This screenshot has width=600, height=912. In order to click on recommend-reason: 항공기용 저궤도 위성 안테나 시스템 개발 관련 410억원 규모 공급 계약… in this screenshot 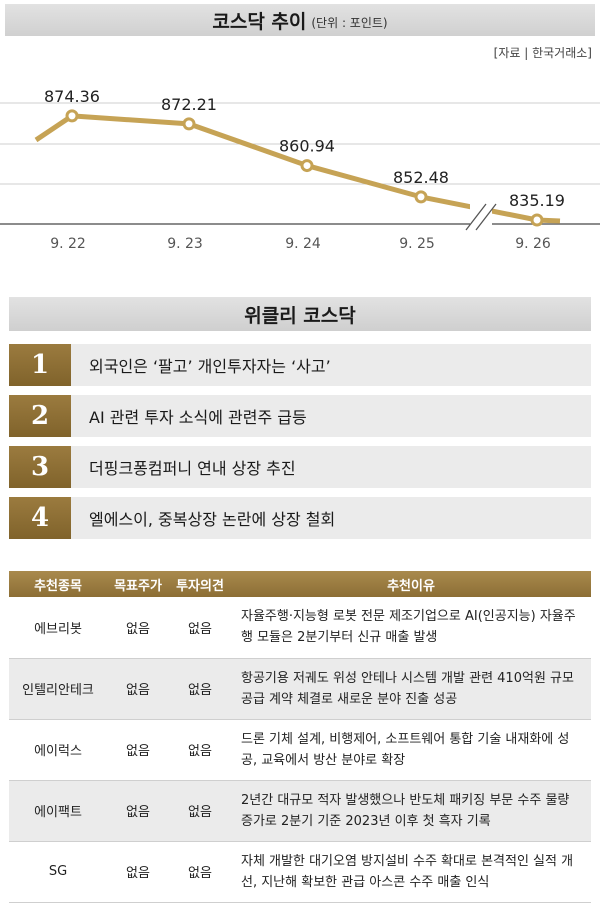, I will do `click(411, 689)`.